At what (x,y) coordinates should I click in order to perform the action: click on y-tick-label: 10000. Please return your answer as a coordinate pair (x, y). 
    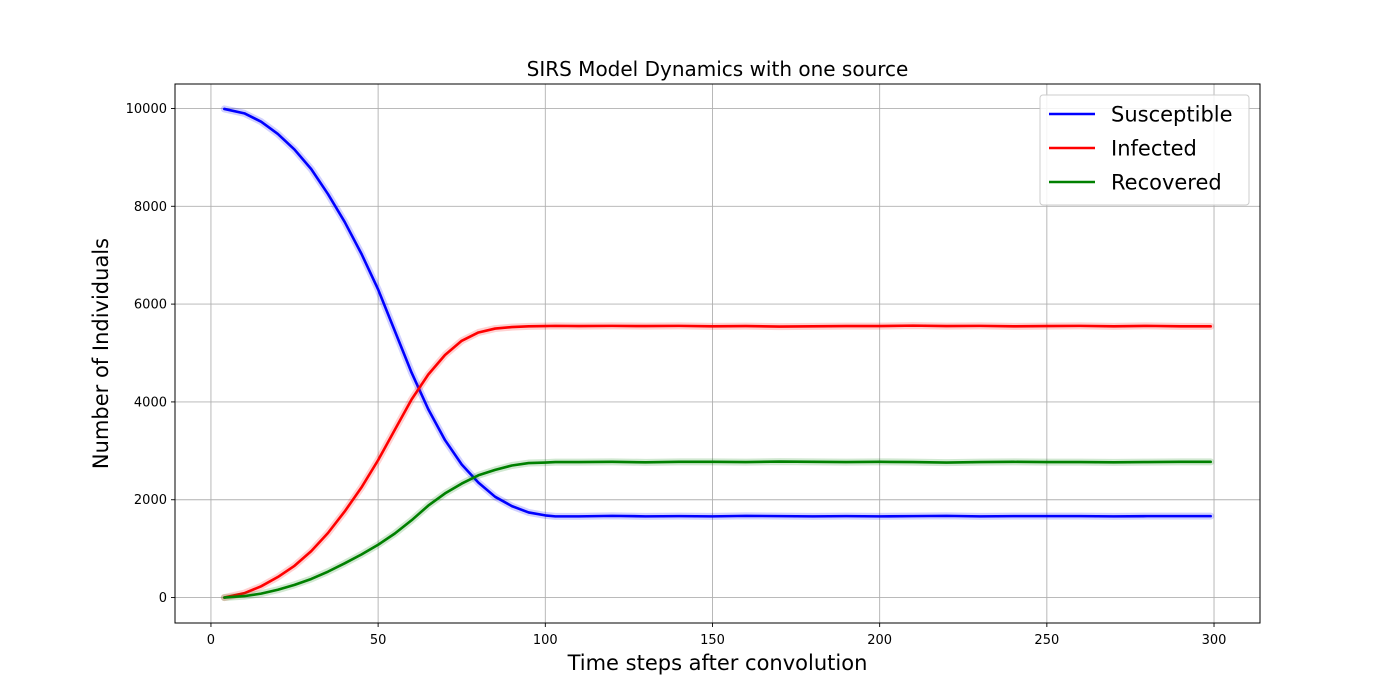
    Looking at the image, I should click on (146, 109).